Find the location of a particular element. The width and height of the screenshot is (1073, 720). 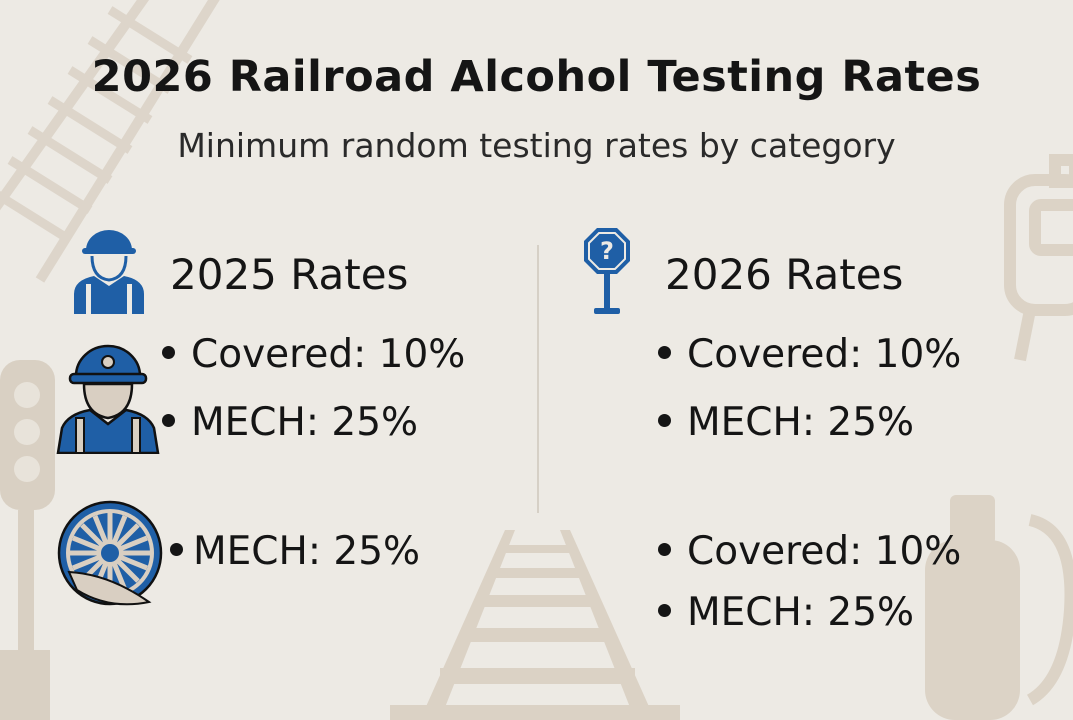

railroad-signal-icon is located at coordinates (27, 540).